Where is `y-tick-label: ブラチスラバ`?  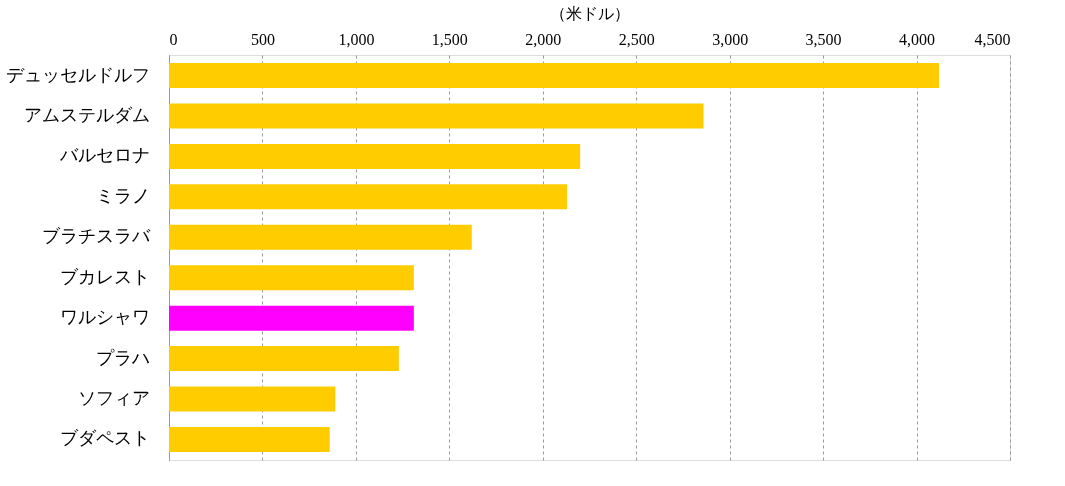
y-tick-label: ブラチスラバ is located at coordinates (96, 236).